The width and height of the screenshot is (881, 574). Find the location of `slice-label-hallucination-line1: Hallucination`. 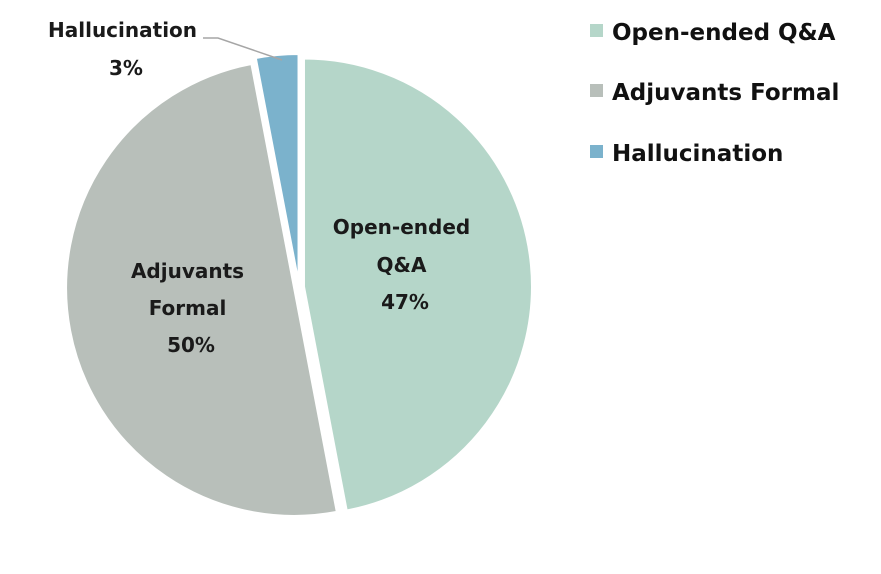

slice-label-hallucination-line1: Hallucination is located at coordinates (122, 30).